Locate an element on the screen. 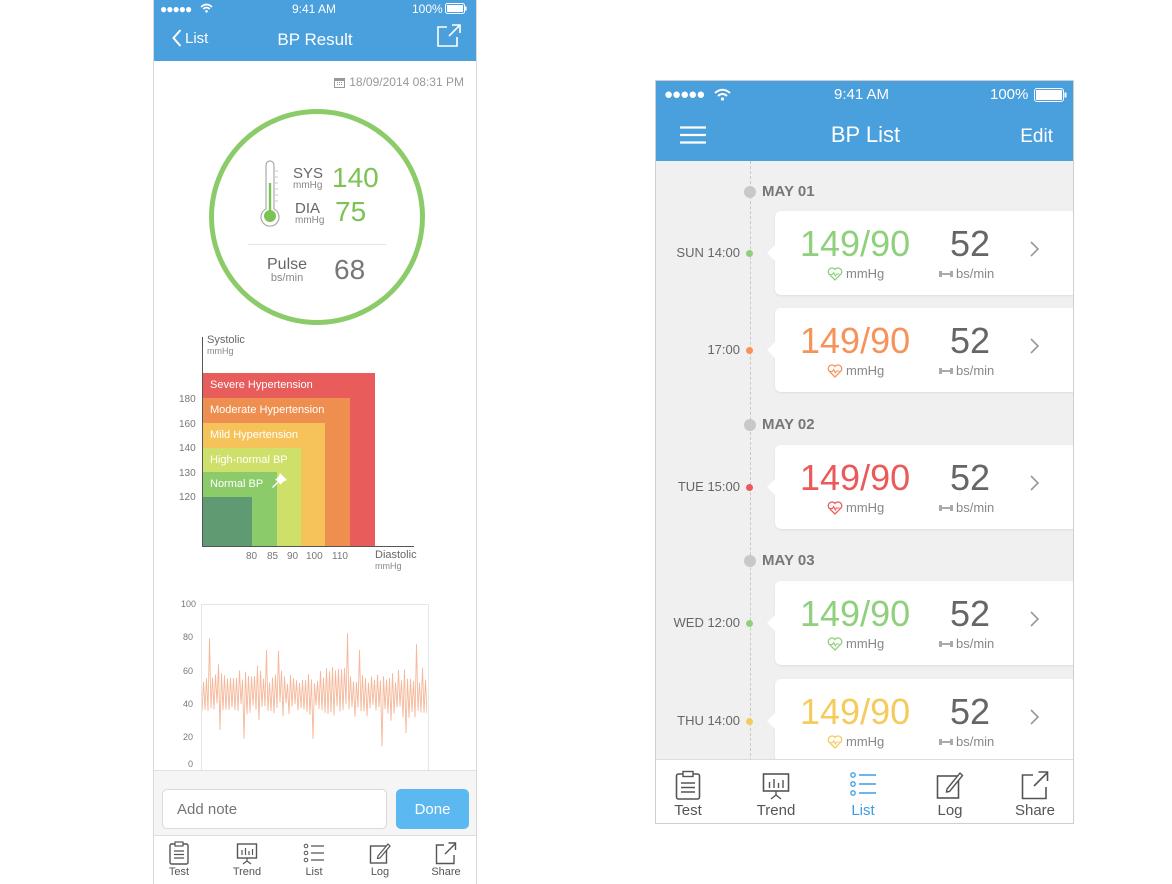 This screenshot has width=1172, height=884. zone-label: Normal BP is located at coordinates (237, 484).